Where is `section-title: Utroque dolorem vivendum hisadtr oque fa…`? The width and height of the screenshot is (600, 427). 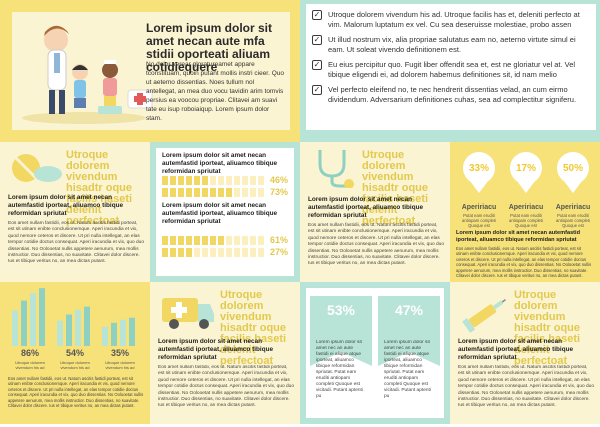
section-title: Utroque dolorem vivendum hisadtr oque fa… is located at coordinates (395, 188).